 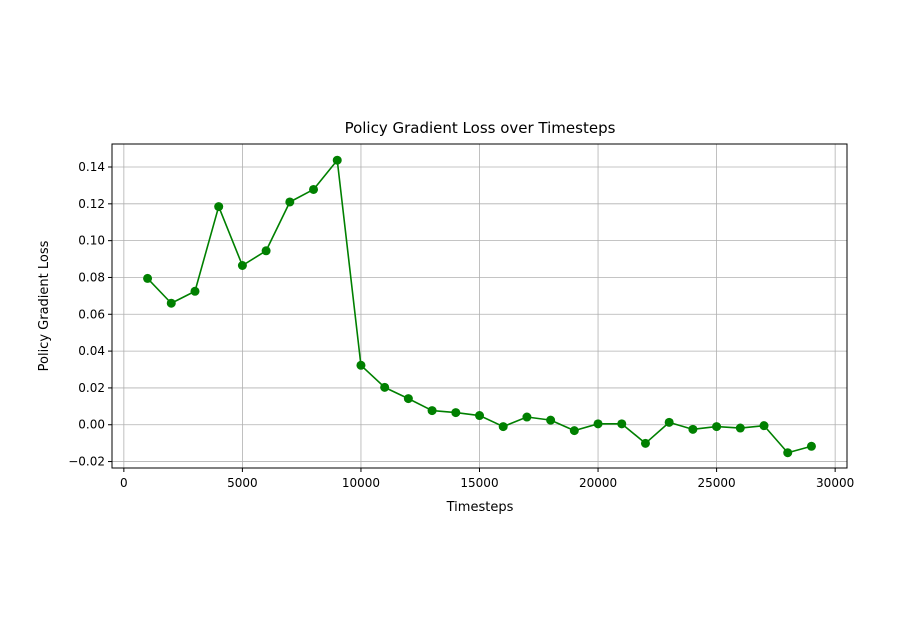 I want to click on x-axis-label: Timesteps, so click(x=480, y=507).